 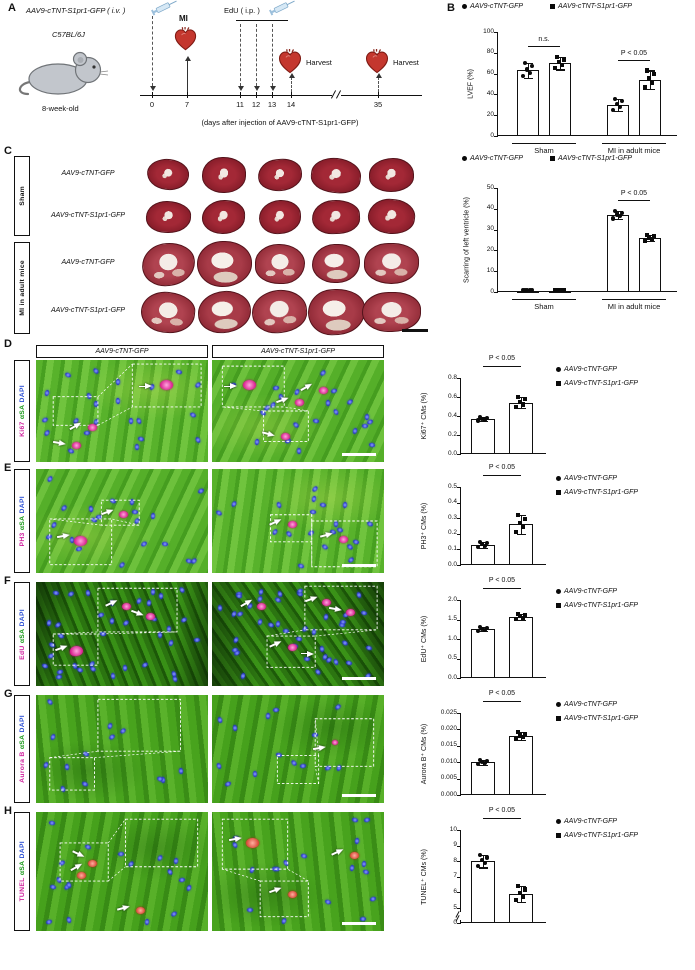 I want to click on syringe-icon, so click(x=283, y=8).